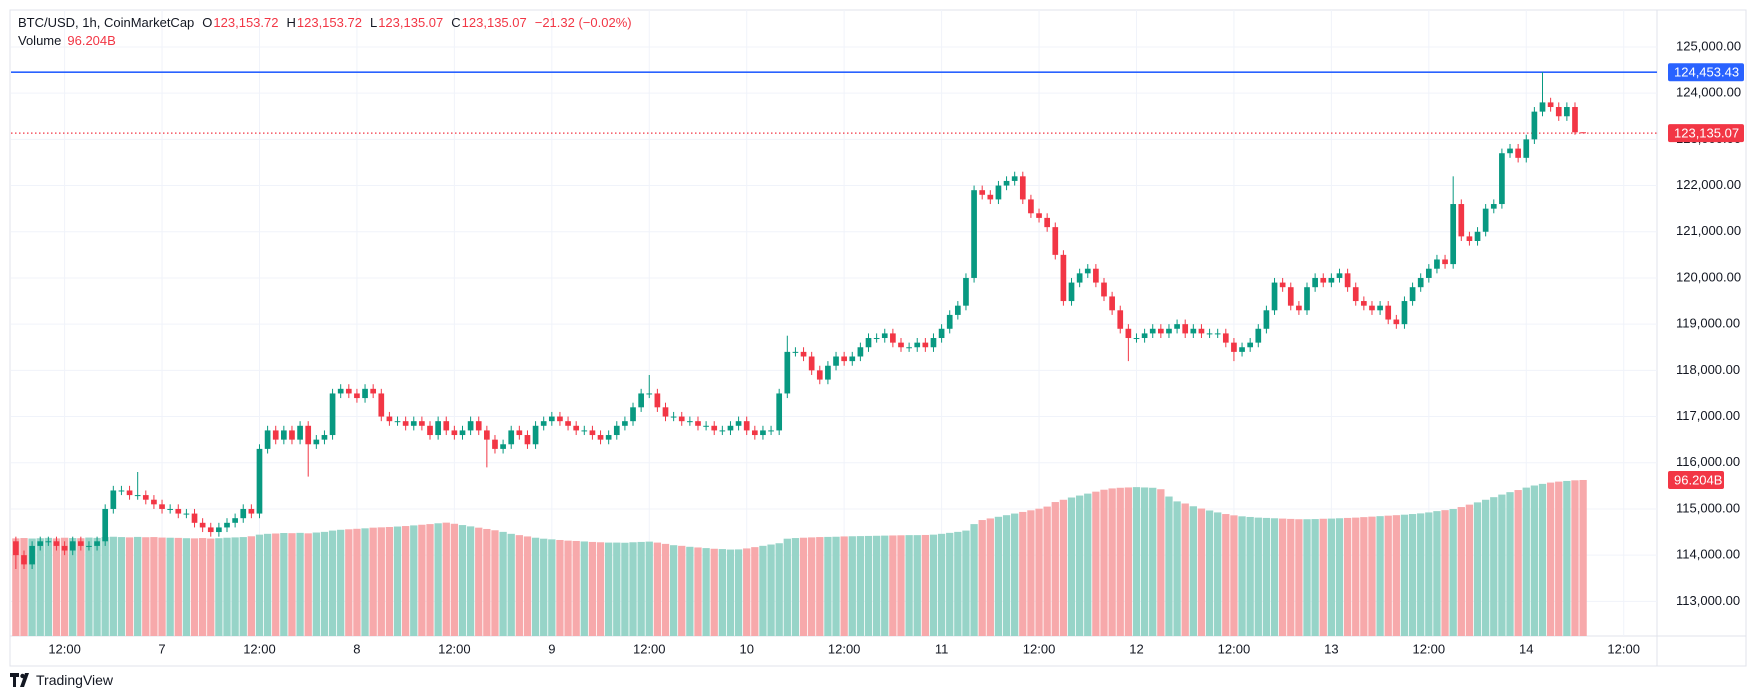 This screenshot has height=700, width=1756. What do you see at coordinates (1706, 72) in the screenshot?
I see `price-badge` at bounding box center [1706, 72].